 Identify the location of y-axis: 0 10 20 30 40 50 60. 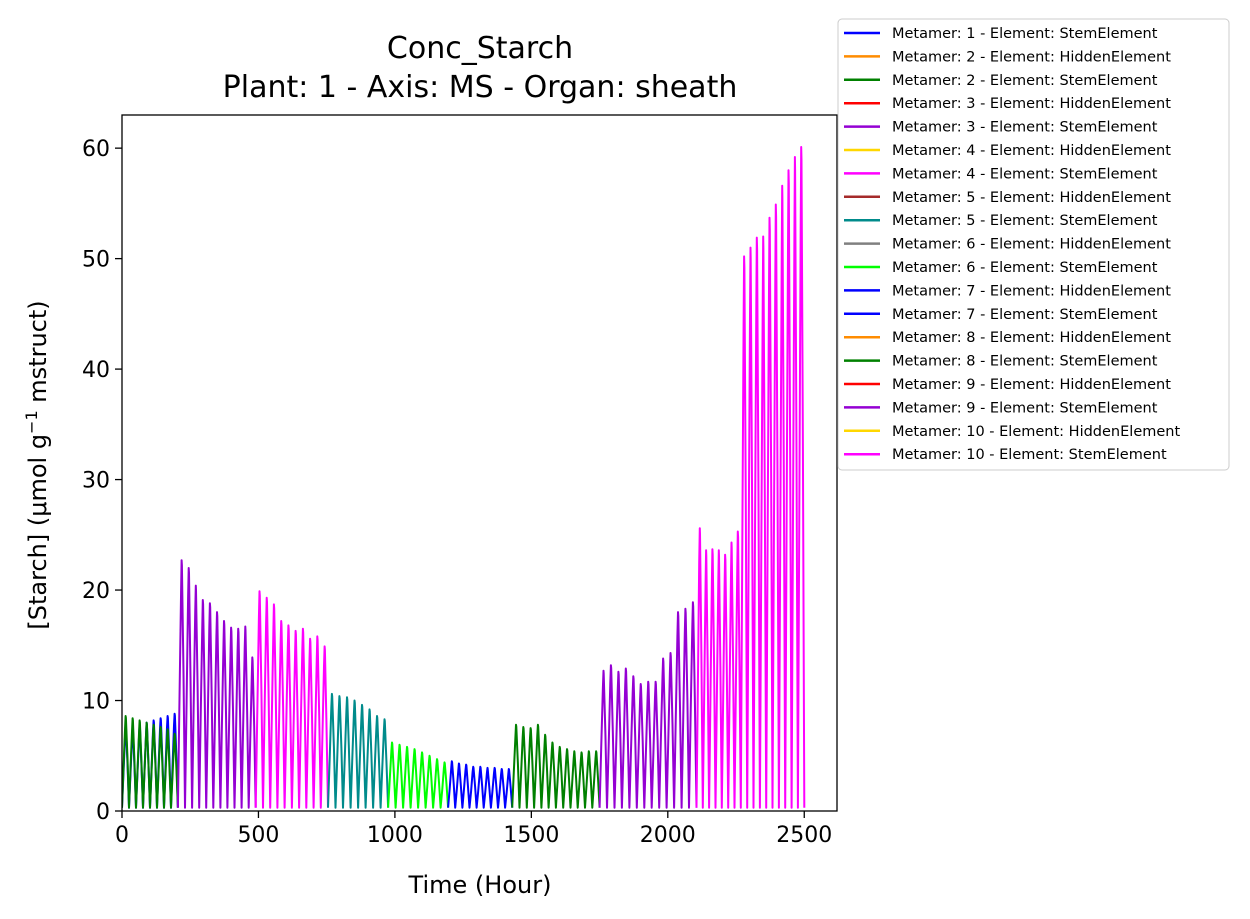
(102, 481).